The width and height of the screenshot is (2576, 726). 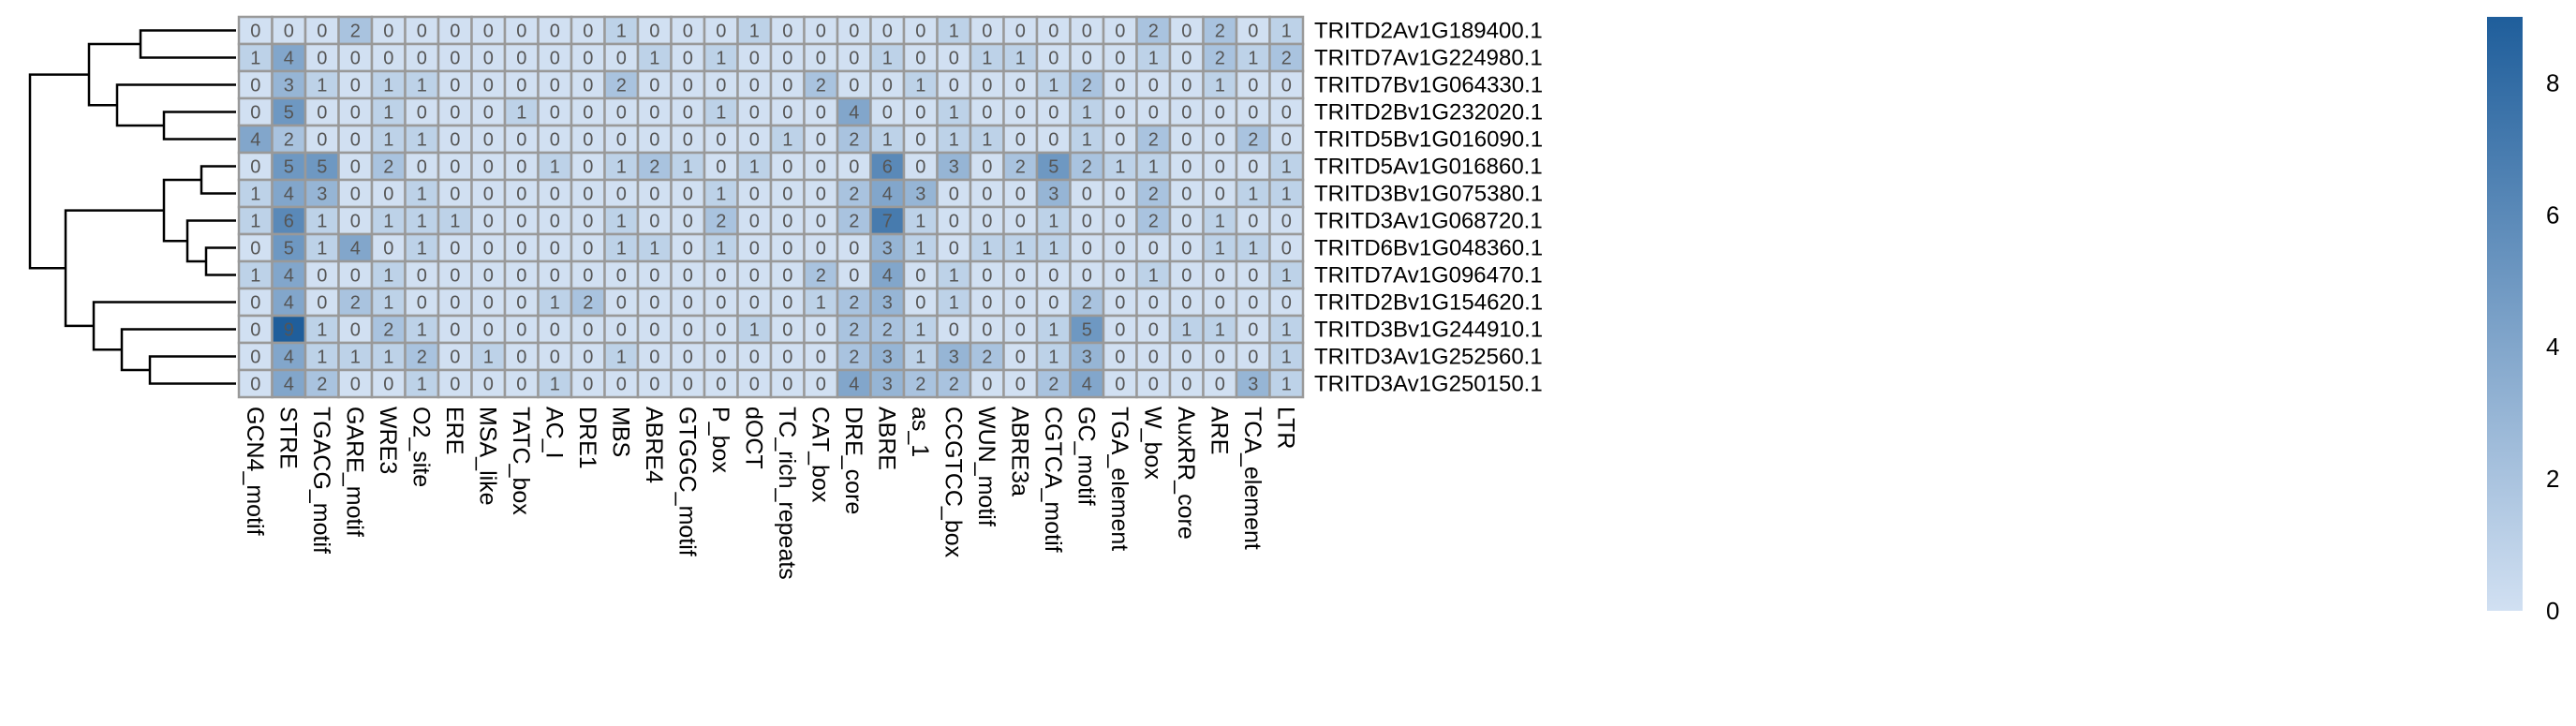 I want to click on column-label: GARE_motif, so click(x=354, y=472).